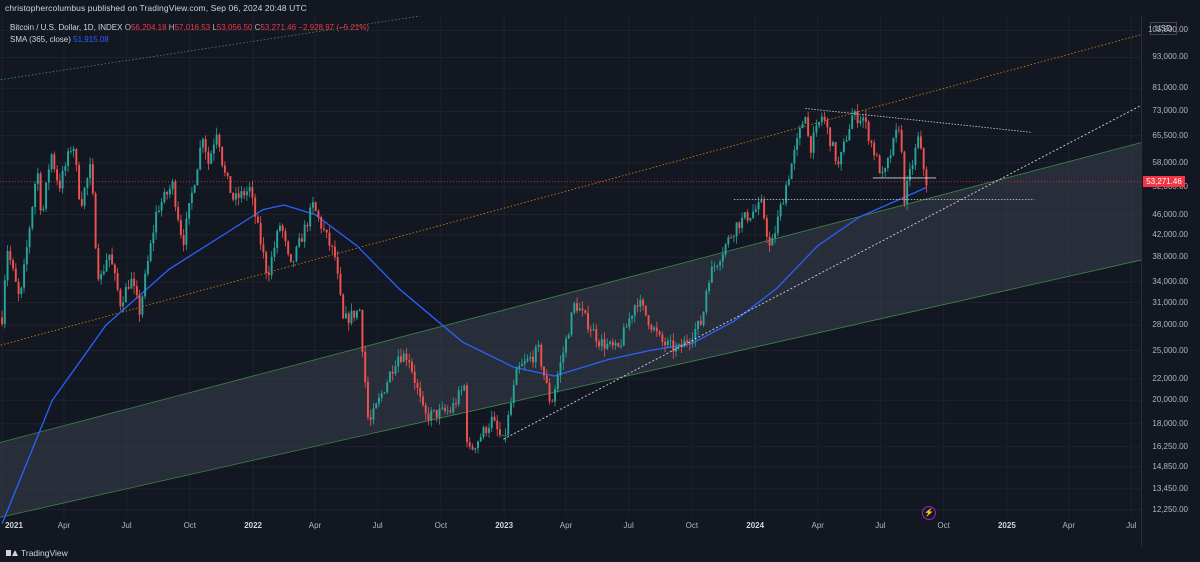  Describe the element at coordinates (377, 525) in the screenshot. I see `time-tick-label: Jul` at that location.